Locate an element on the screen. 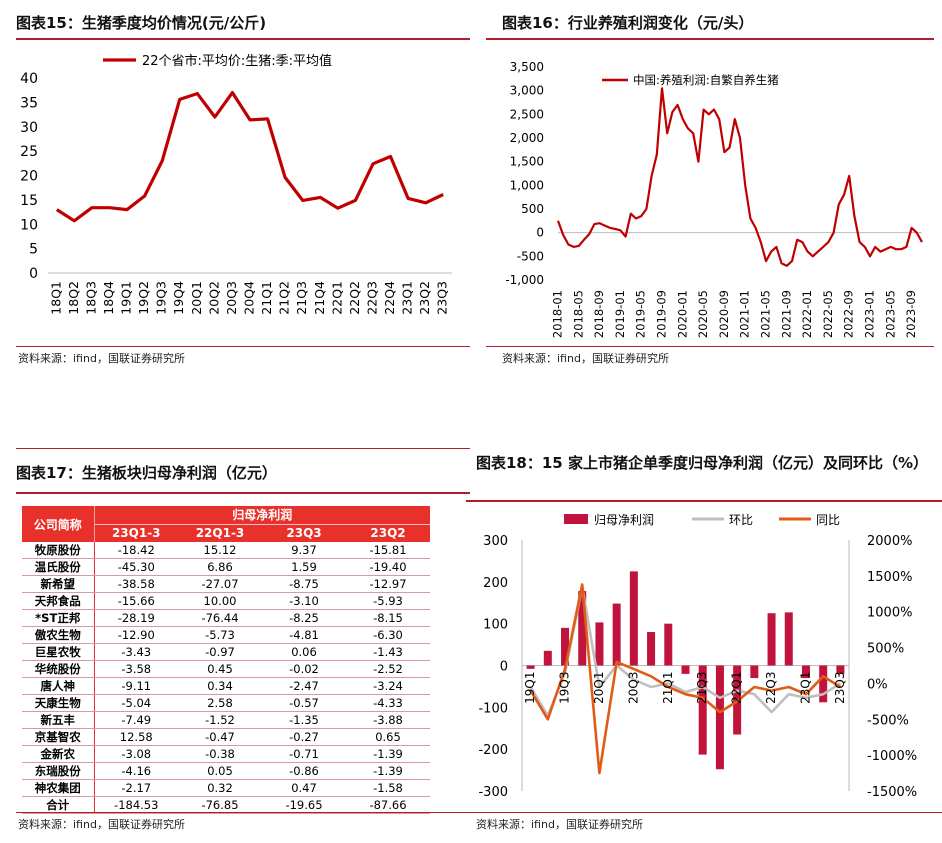  value-cell: -5.04 is located at coordinates (136, 703).